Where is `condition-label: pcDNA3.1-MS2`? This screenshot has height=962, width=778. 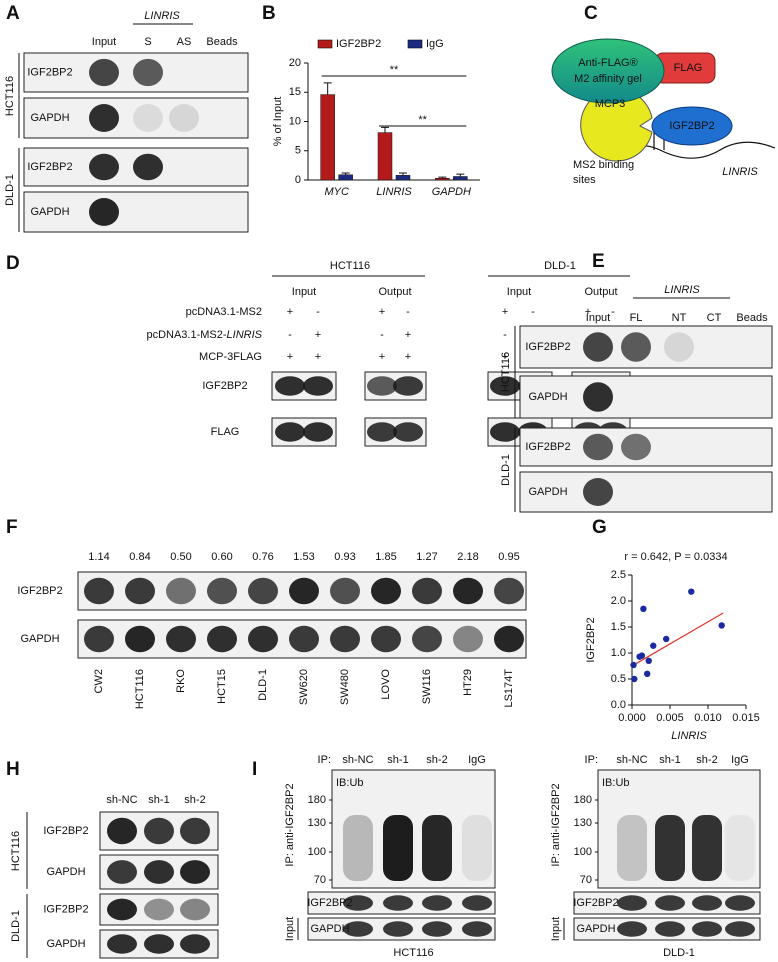 condition-label: pcDNA3.1-MS2 is located at coordinates (224, 312).